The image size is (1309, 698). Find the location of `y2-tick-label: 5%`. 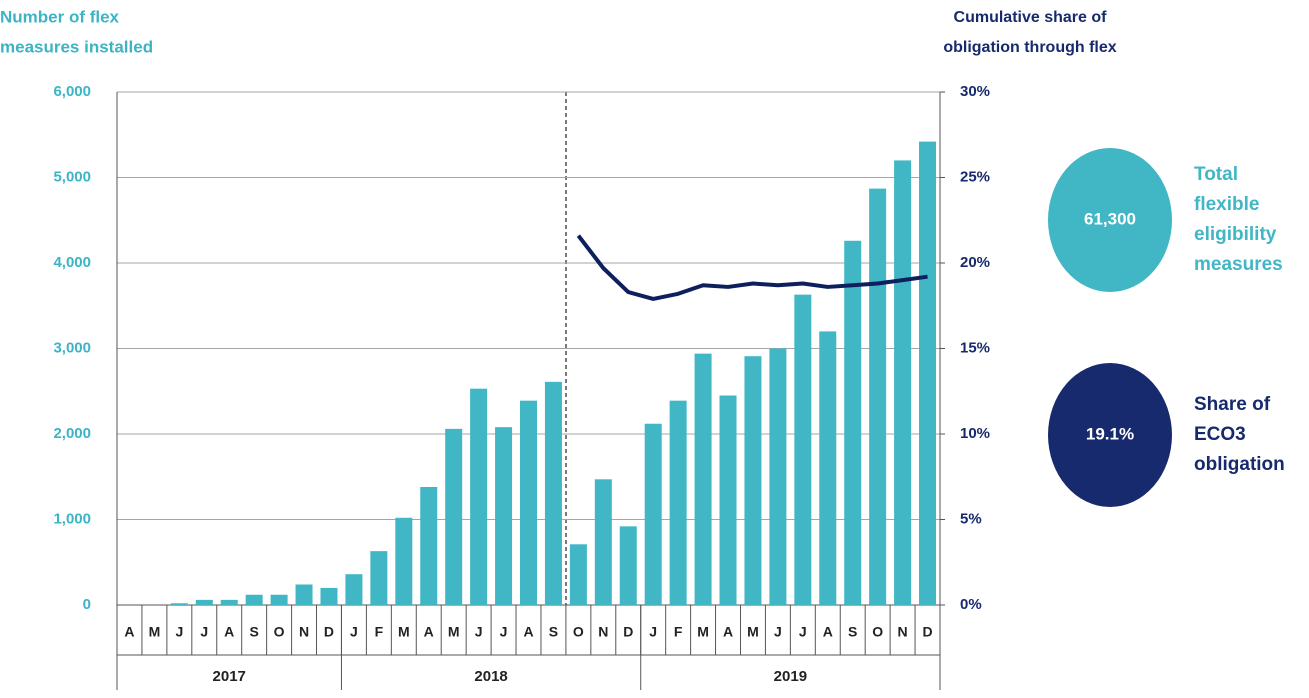

y2-tick-label: 5% is located at coordinates (971, 518).